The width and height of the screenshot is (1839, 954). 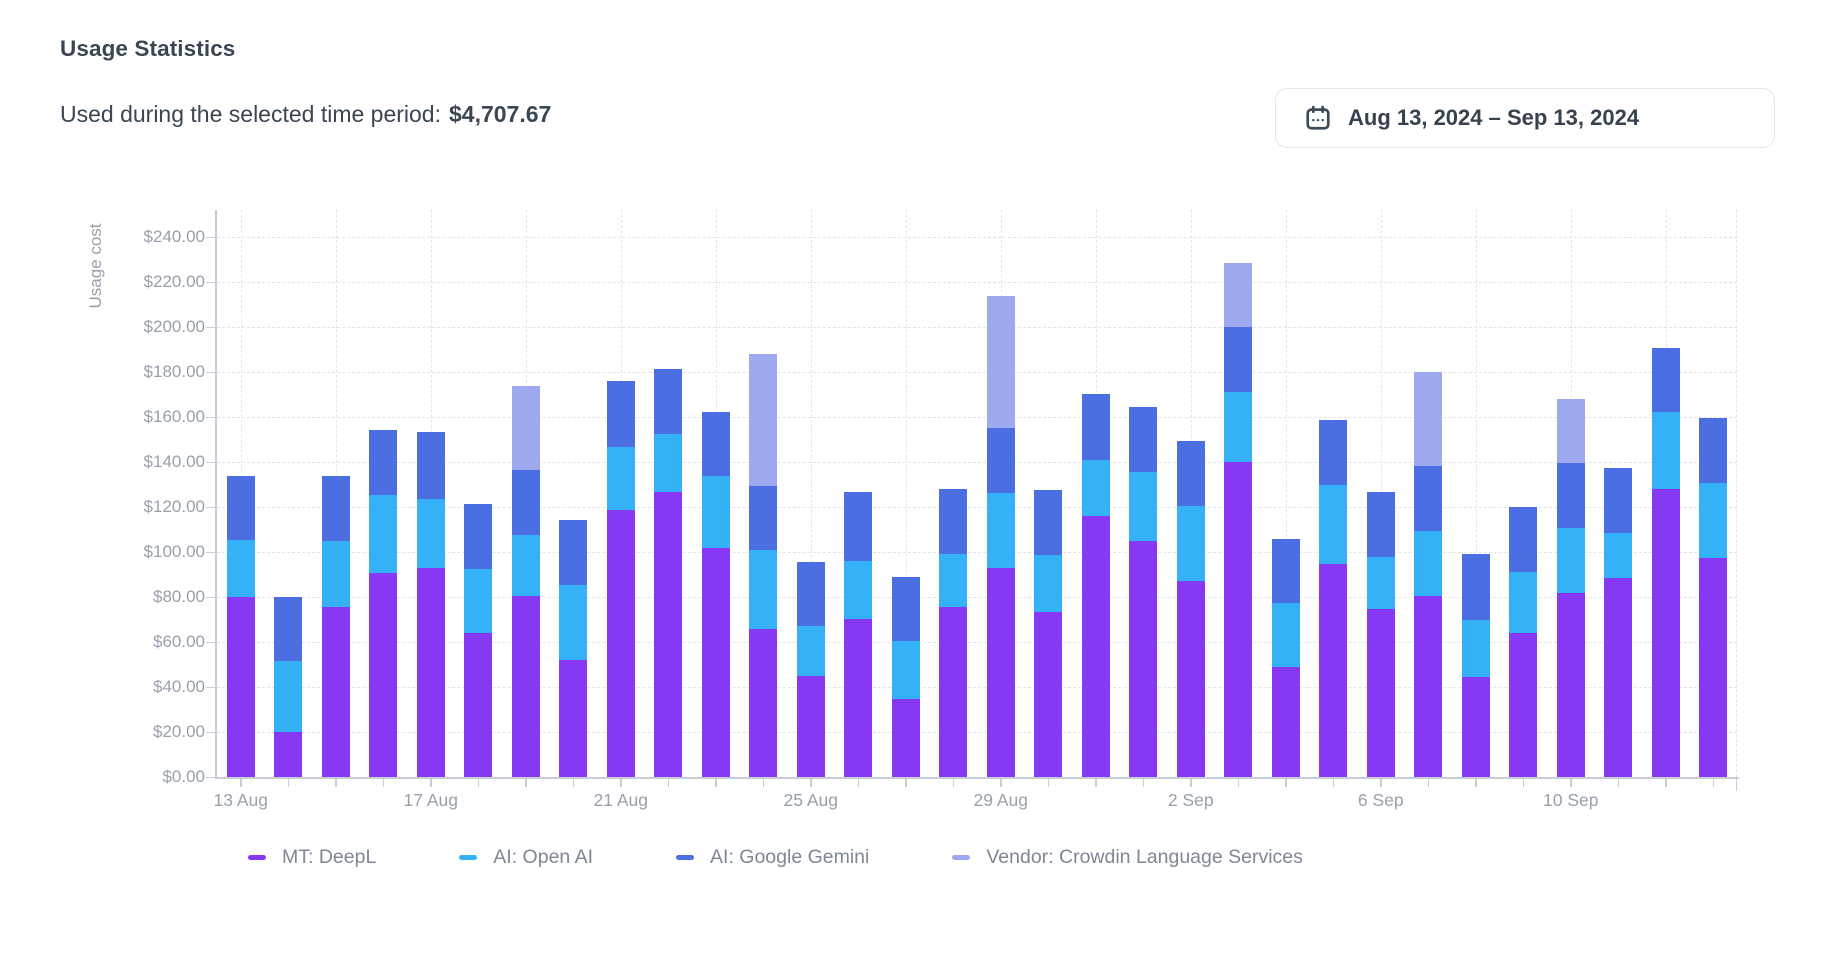 I want to click on bar-4-sep, so click(x=1285, y=658).